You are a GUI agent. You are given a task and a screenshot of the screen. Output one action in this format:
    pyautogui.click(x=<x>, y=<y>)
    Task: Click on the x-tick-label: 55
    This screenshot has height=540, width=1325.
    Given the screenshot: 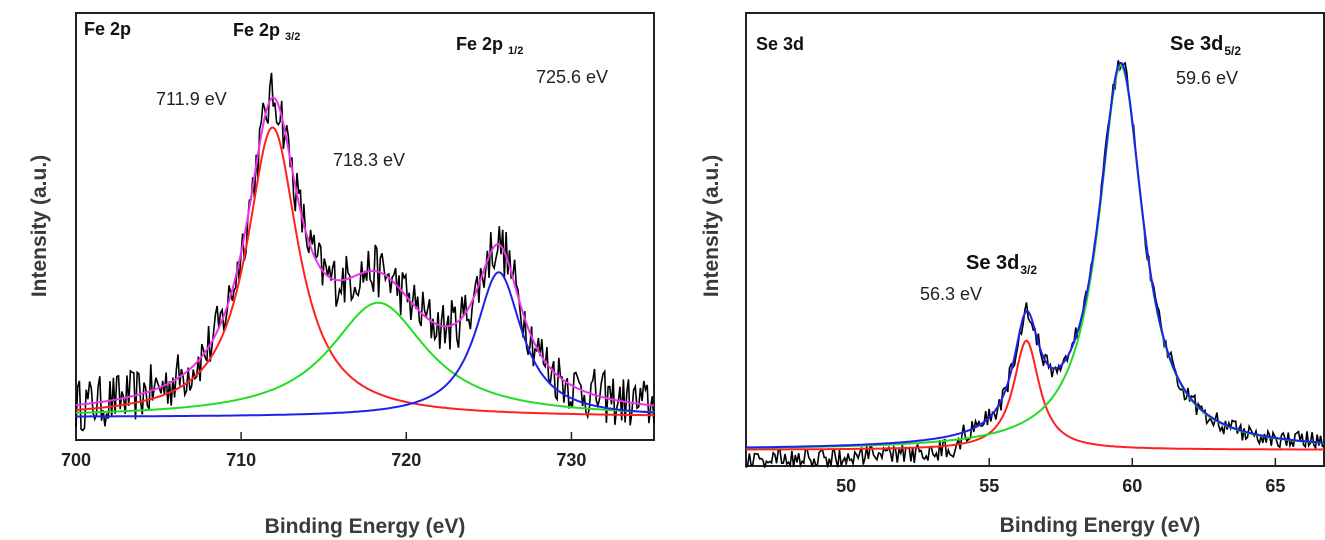 What is the action you would take?
    pyautogui.click(x=989, y=486)
    